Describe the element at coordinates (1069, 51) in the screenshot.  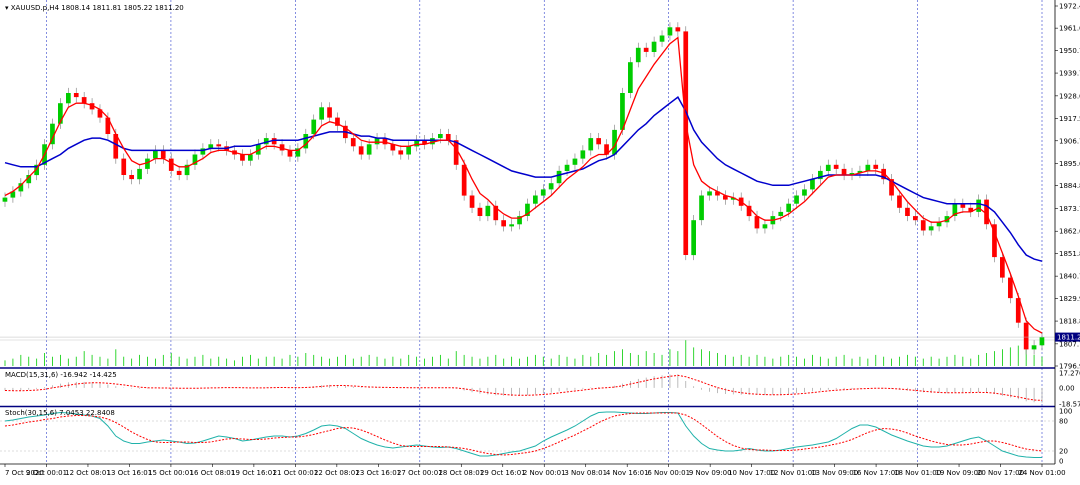
I see `price-tick-label: 1950.70` at that location.